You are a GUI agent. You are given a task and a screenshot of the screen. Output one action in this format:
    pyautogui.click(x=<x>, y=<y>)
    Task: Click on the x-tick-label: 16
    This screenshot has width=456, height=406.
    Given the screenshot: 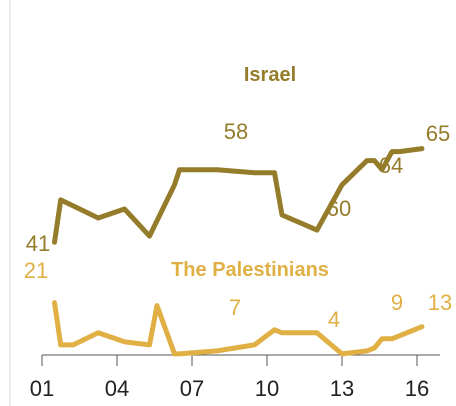 What is the action you would take?
    pyautogui.click(x=417, y=388)
    